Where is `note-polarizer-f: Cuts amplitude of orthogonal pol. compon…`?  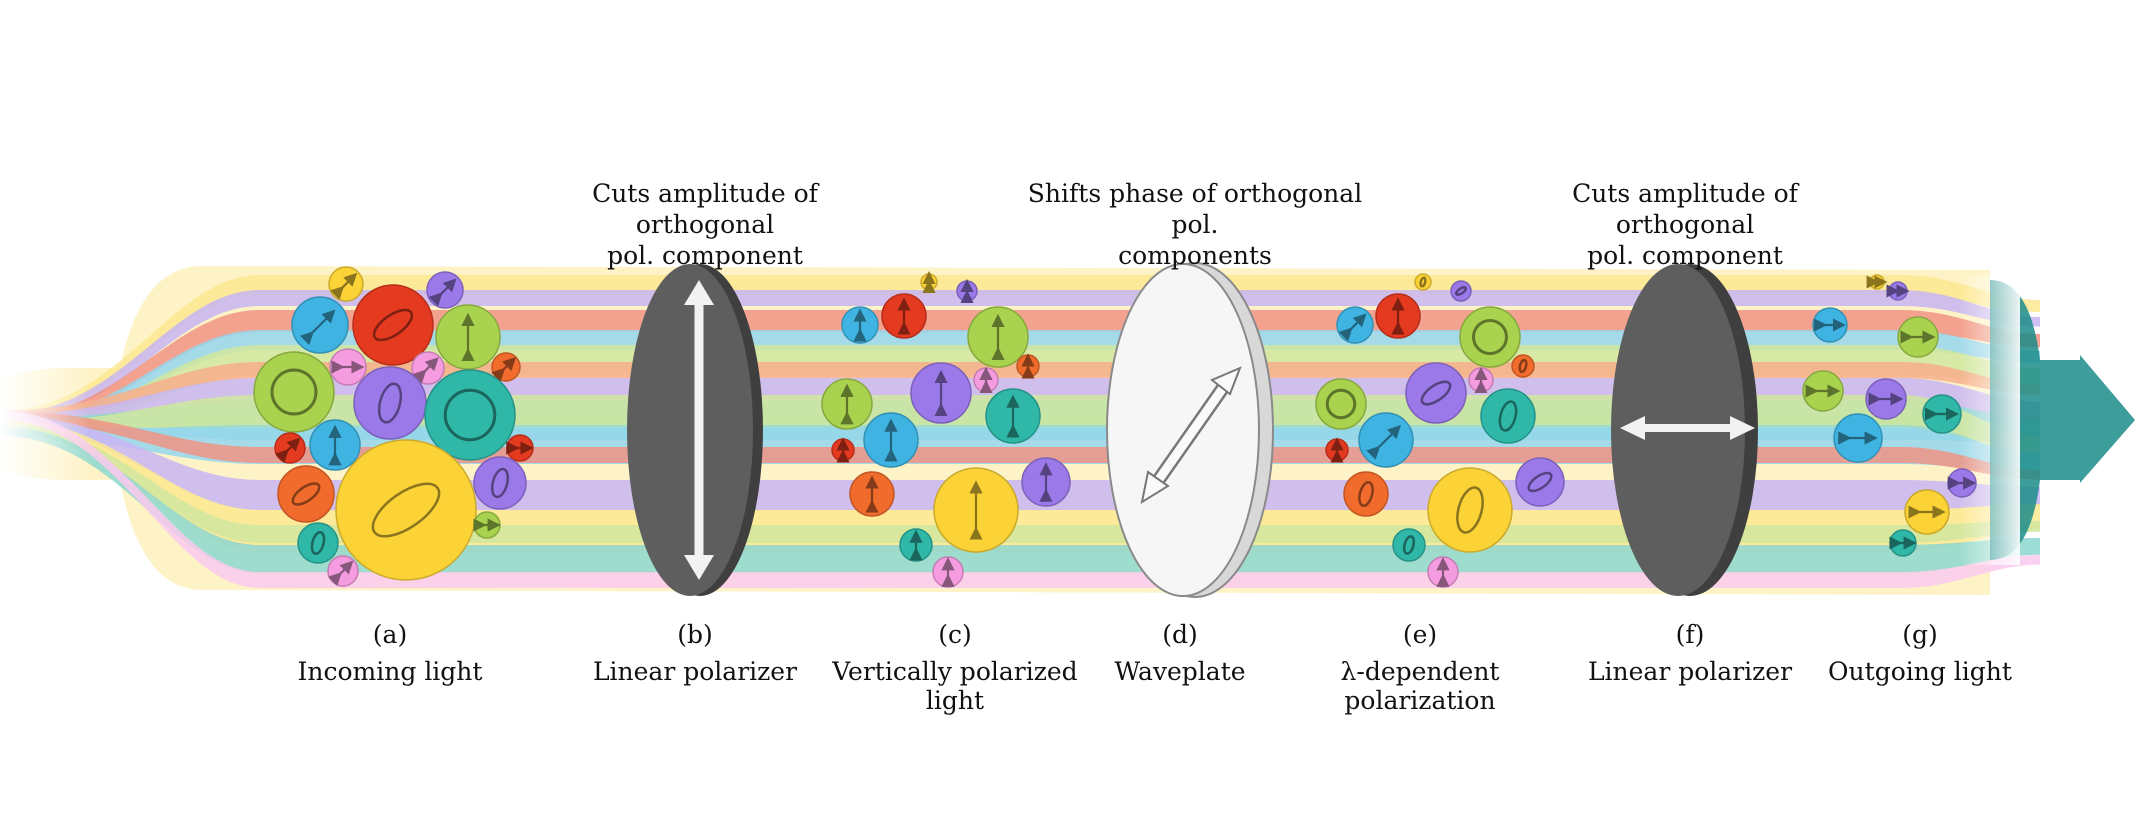 note-polarizer-f: Cuts amplitude of orthogonal pol. compon… is located at coordinates (1685, 224).